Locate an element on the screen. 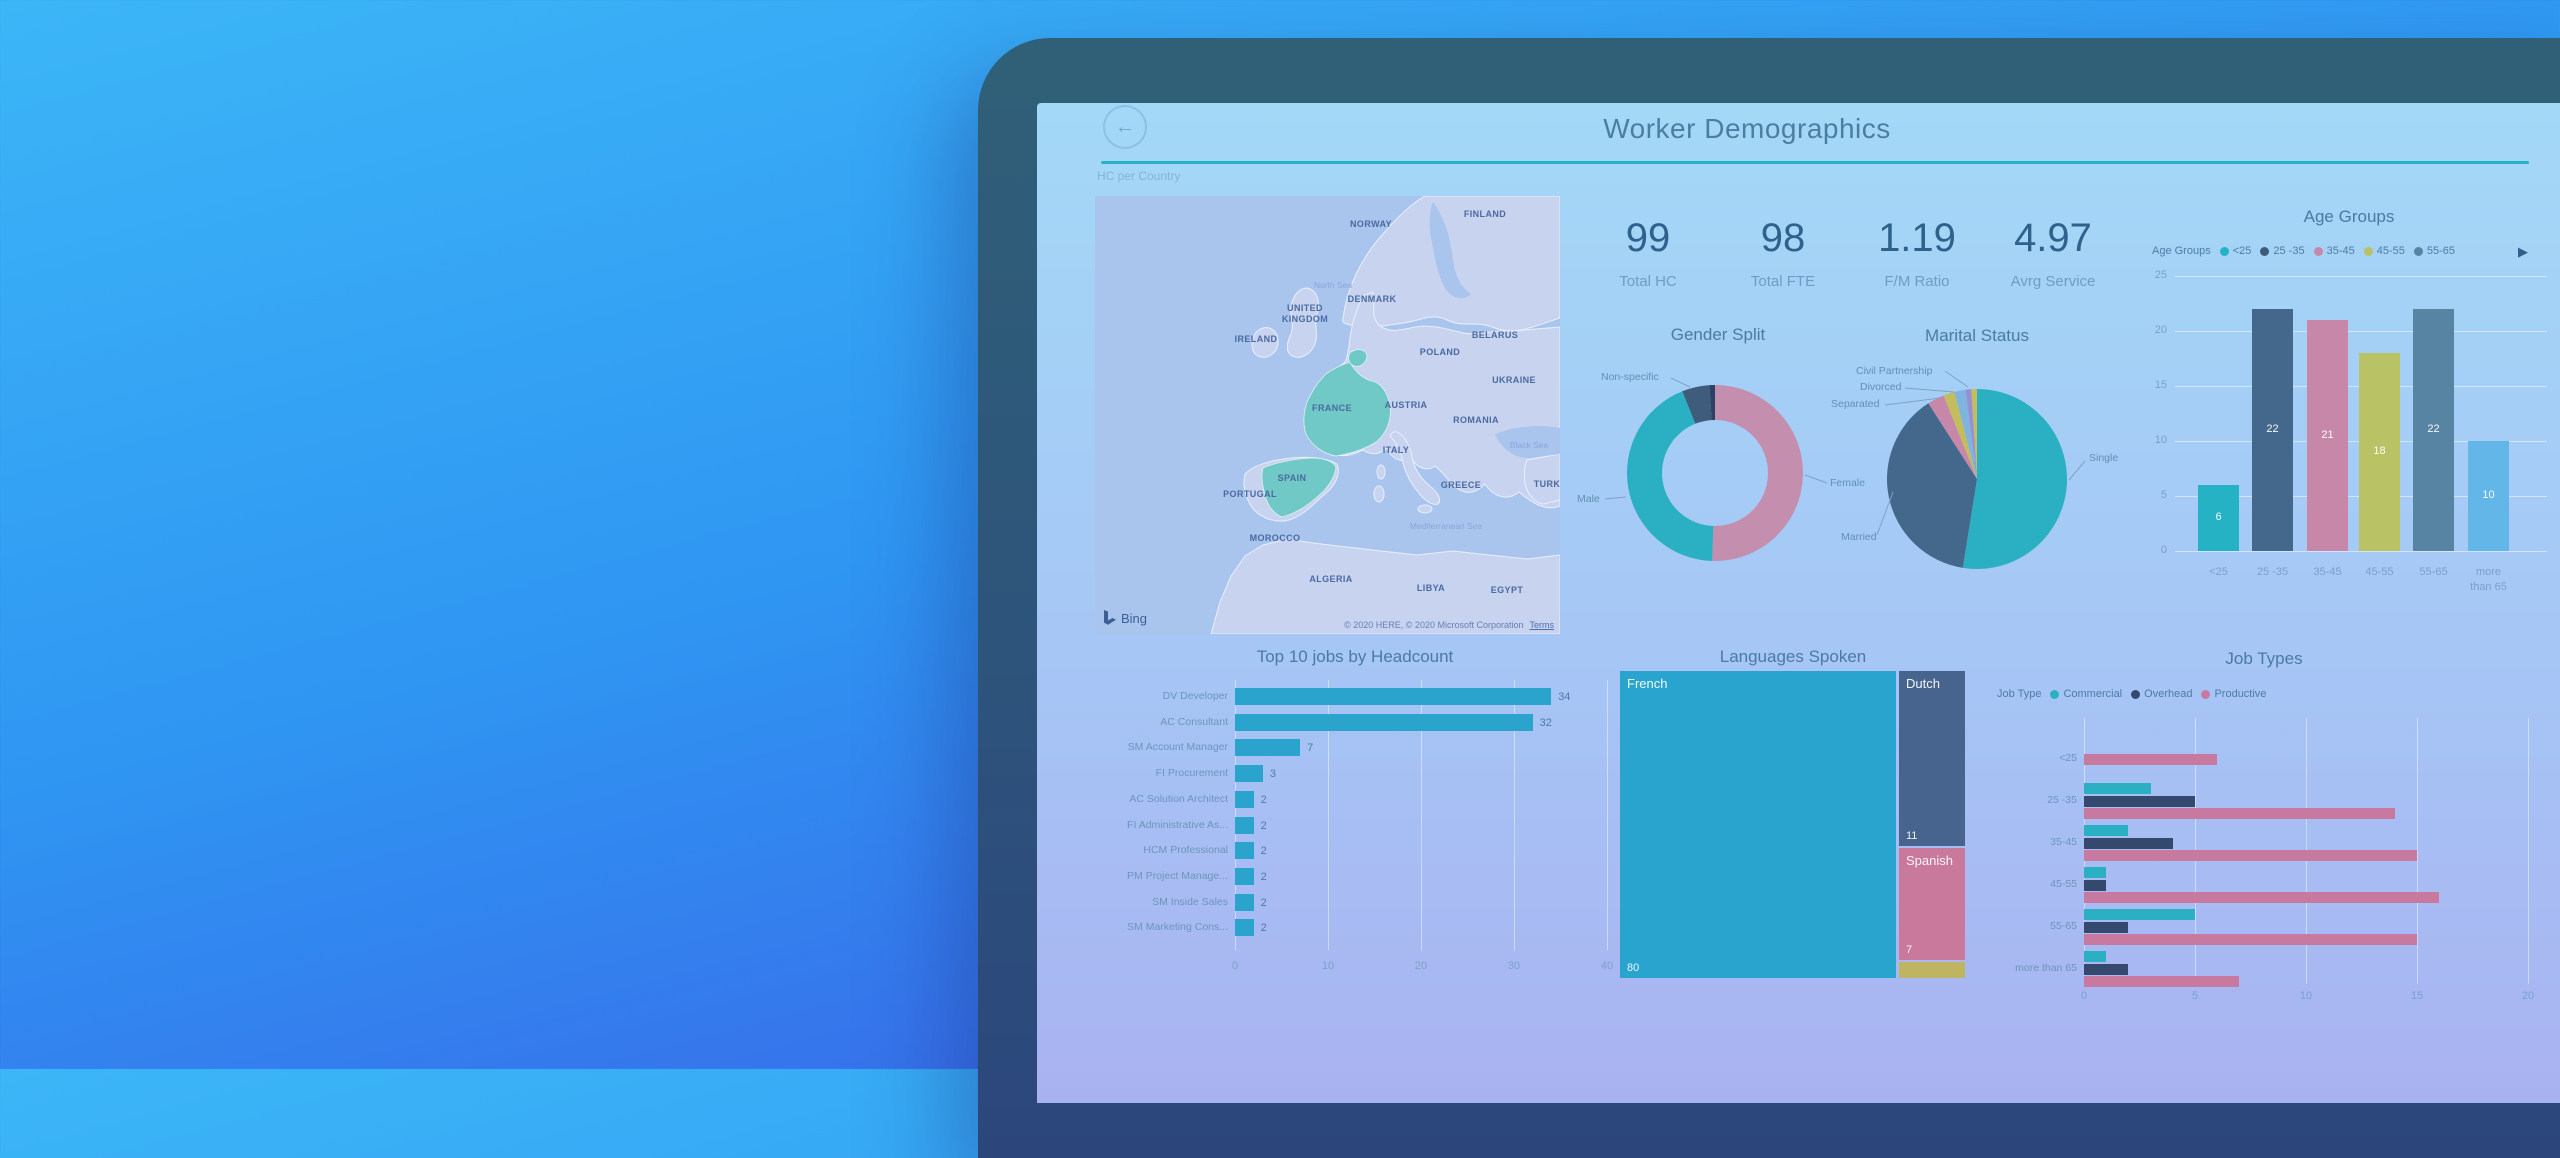 The image size is (2560, 1158). bar-<25 is located at coordinates (2218, 518).